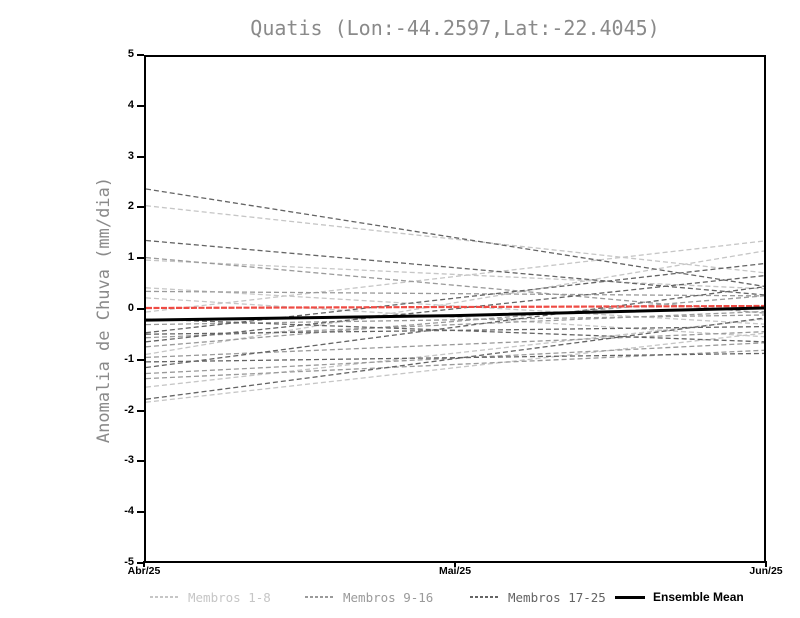  Describe the element at coordinates (130, 155) in the screenshot. I see `y-tick-label: 3` at that location.